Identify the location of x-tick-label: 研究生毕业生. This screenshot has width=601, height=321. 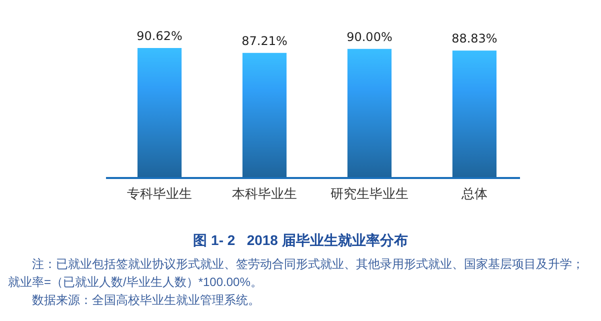
(369, 193).